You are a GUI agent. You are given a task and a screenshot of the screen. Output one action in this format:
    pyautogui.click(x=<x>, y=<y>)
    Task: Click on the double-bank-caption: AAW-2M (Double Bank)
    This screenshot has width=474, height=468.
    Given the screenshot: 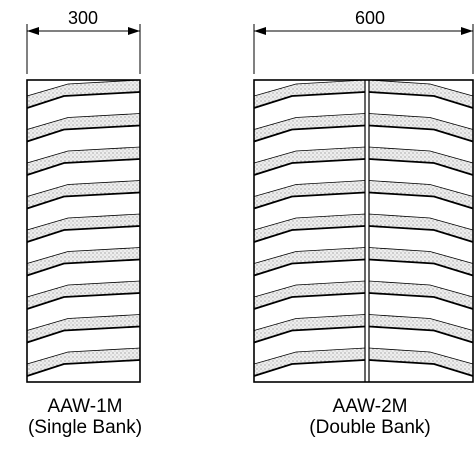 What is the action you would take?
    pyautogui.click(x=370, y=417)
    